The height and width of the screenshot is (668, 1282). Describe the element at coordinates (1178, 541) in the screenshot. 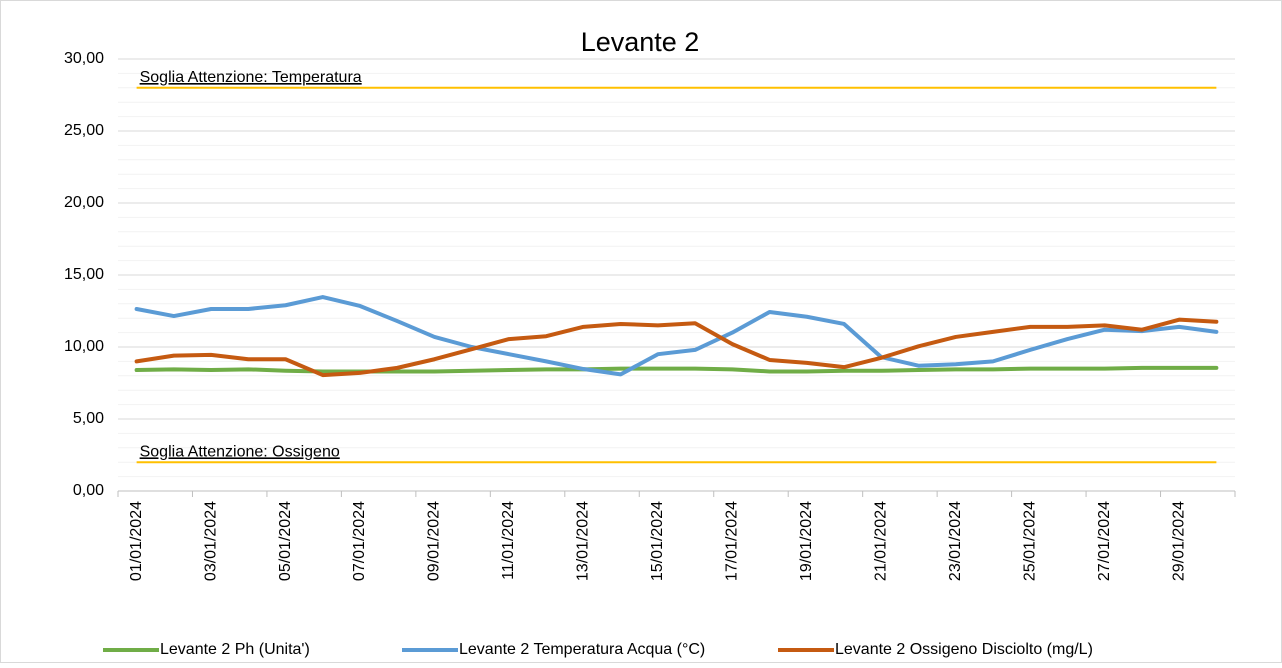

I see `x-tick-label: 29/01/2024` at that location.